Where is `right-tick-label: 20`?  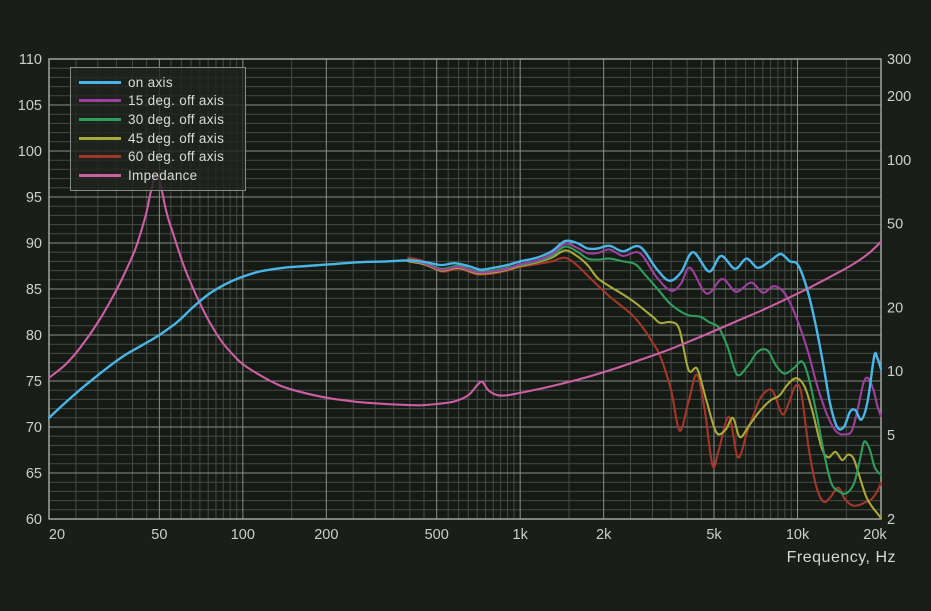 right-tick-label: 20 is located at coordinates (895, 309).